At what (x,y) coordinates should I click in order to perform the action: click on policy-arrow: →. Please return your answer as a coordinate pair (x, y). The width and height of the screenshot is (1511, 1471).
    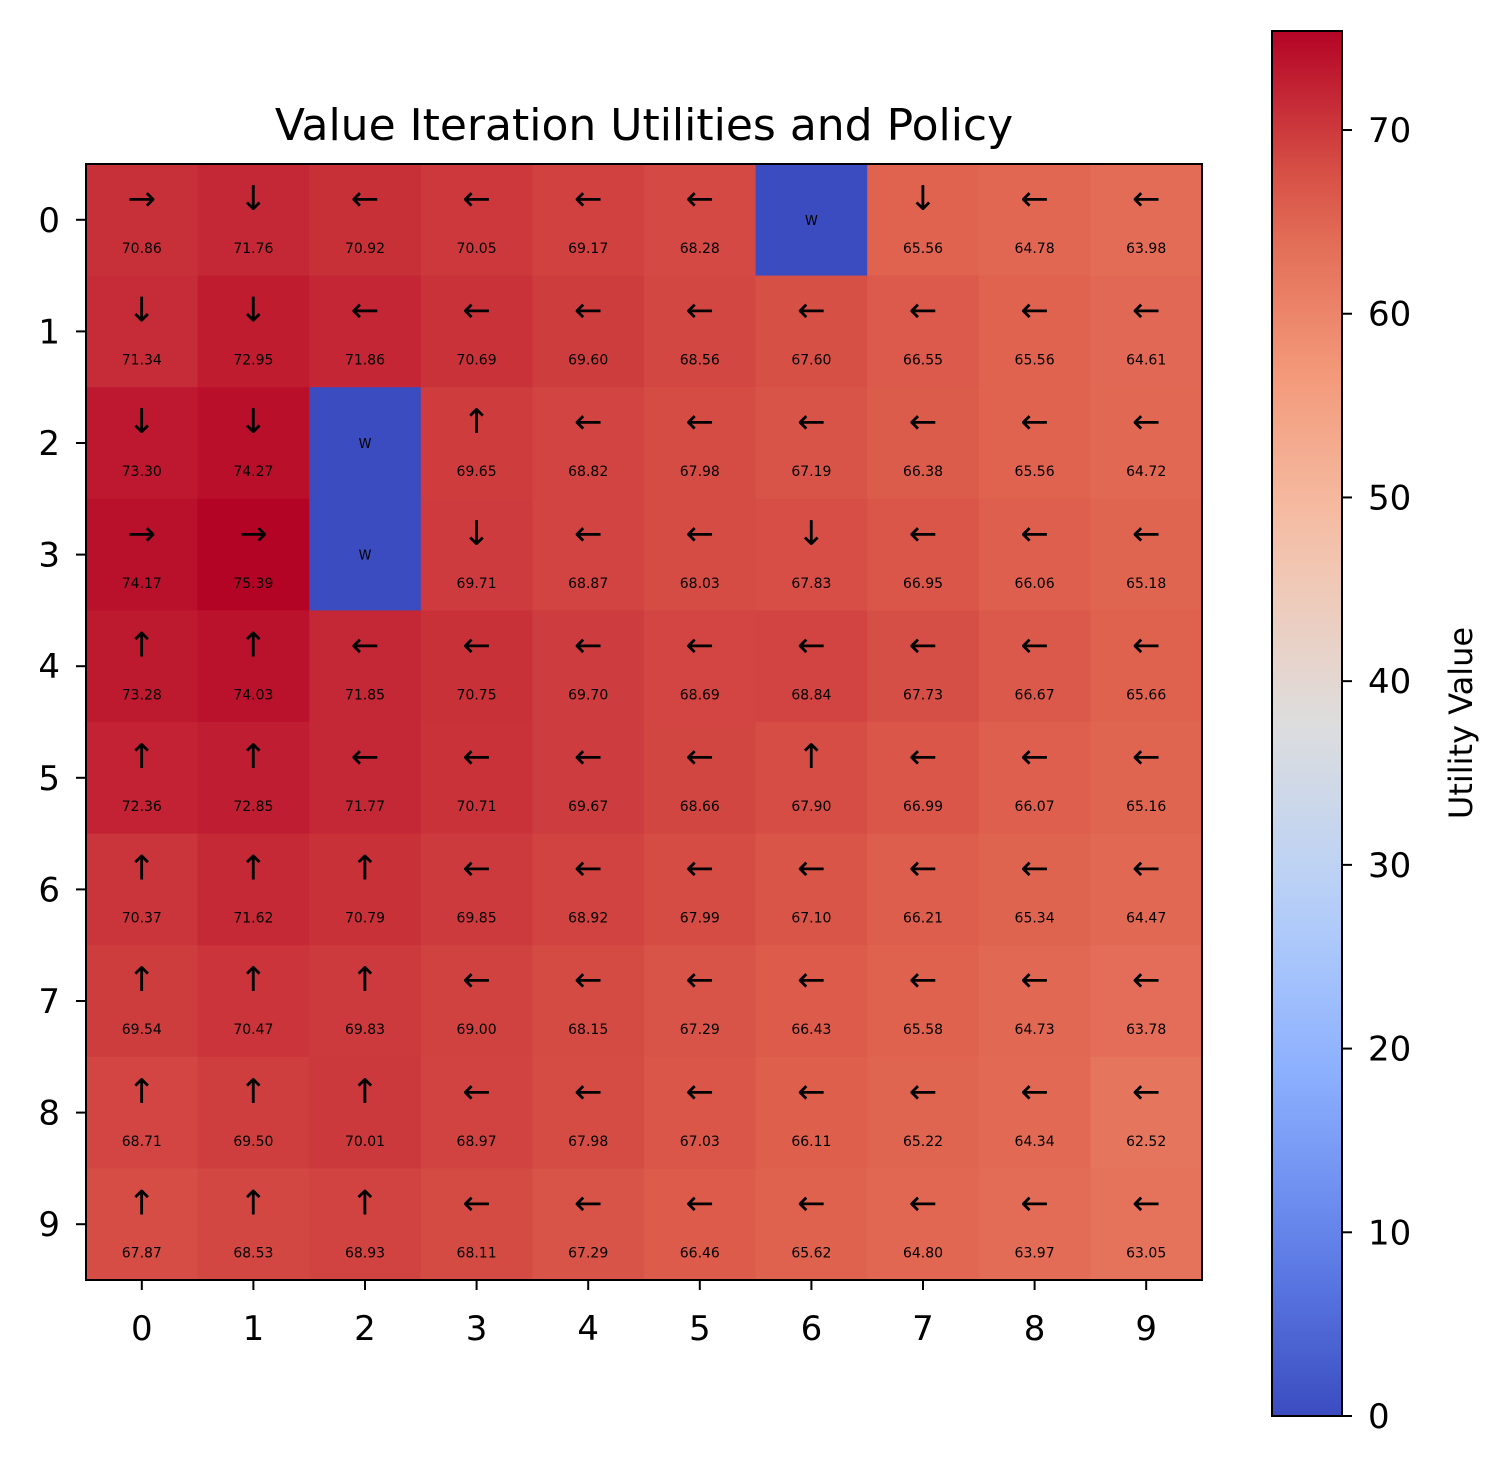
    Looking at the image, I should click on (253, 534).